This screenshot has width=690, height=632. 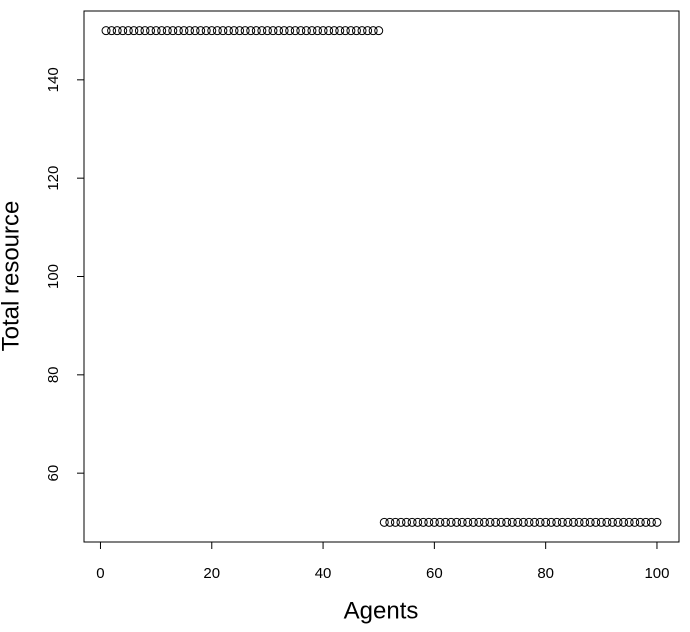 What do you see at coordinates (100, 573) in the screenshot?
I see `x-tick-label: 0` at bounding box center [100, 573].